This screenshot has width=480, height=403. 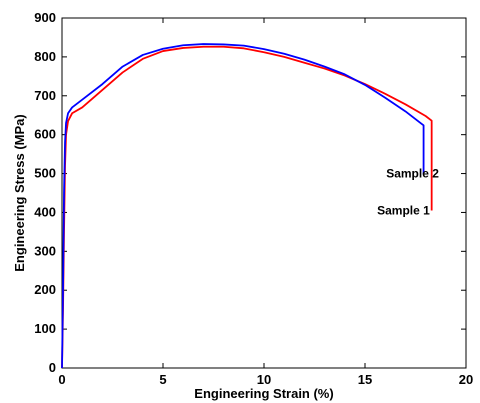 What do you see at coordinates (45, 134) in the screenshot?
I see `y-tick-label: 600` at bounding box center [45, 134].